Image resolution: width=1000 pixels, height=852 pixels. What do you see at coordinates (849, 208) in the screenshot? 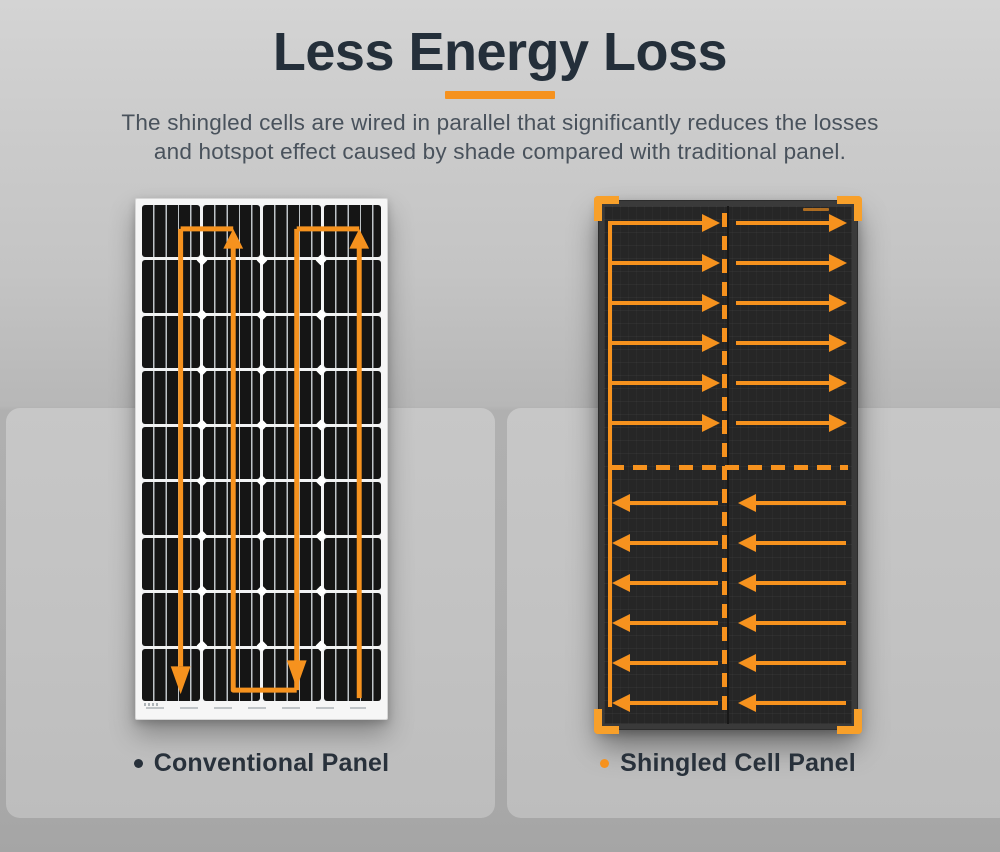
I see `corner-bracket-top-right` at bounding box center [849, 208].